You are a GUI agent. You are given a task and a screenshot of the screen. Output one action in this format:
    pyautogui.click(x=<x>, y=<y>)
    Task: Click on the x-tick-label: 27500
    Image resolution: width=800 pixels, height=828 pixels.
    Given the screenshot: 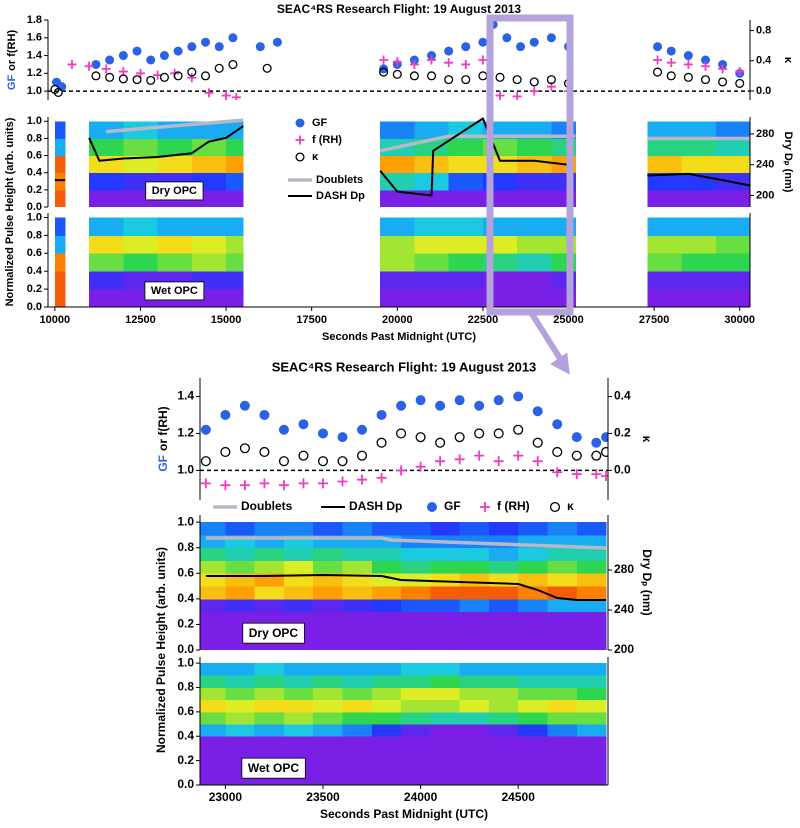 What is the action you would take?
    pyautogui.click(x=654, y=320)
    